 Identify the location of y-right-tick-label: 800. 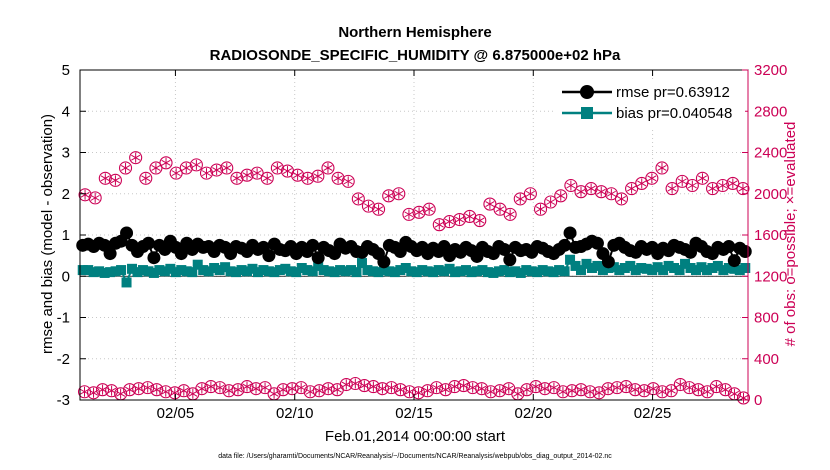
(766, 318).